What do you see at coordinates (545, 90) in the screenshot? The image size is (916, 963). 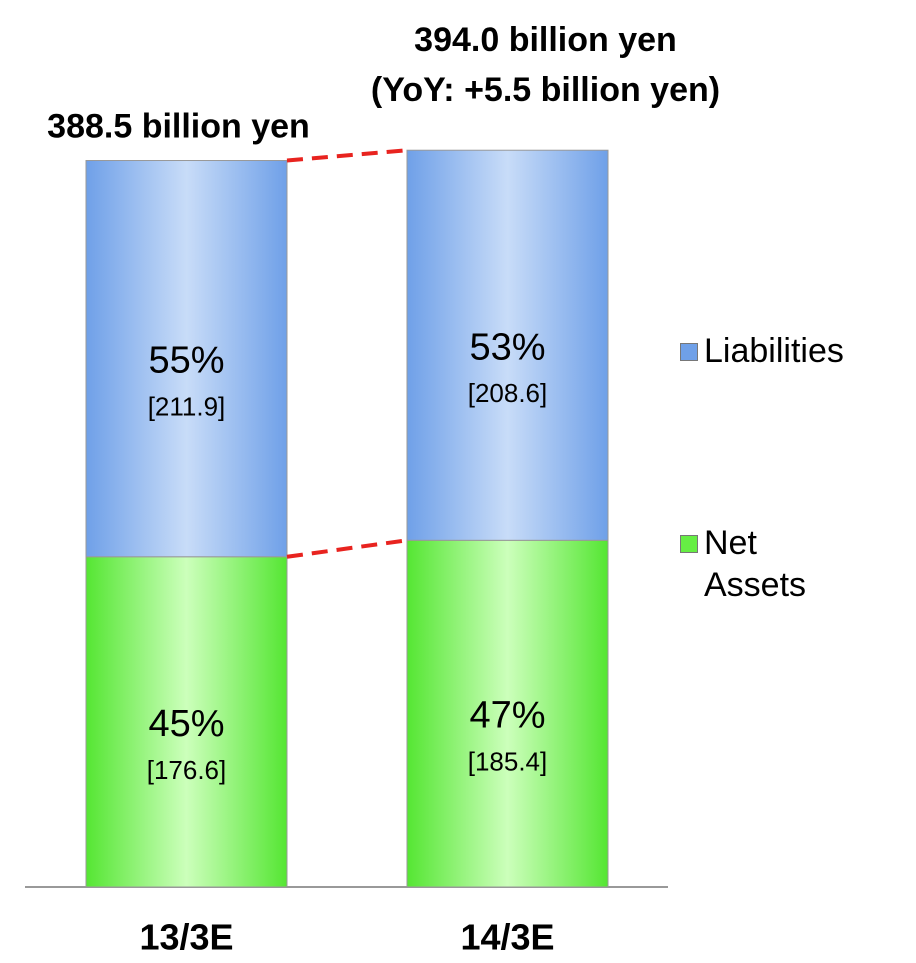 I see `annotation: (YoY: +5.5 billion yen)` at bounding box center [545, 90].